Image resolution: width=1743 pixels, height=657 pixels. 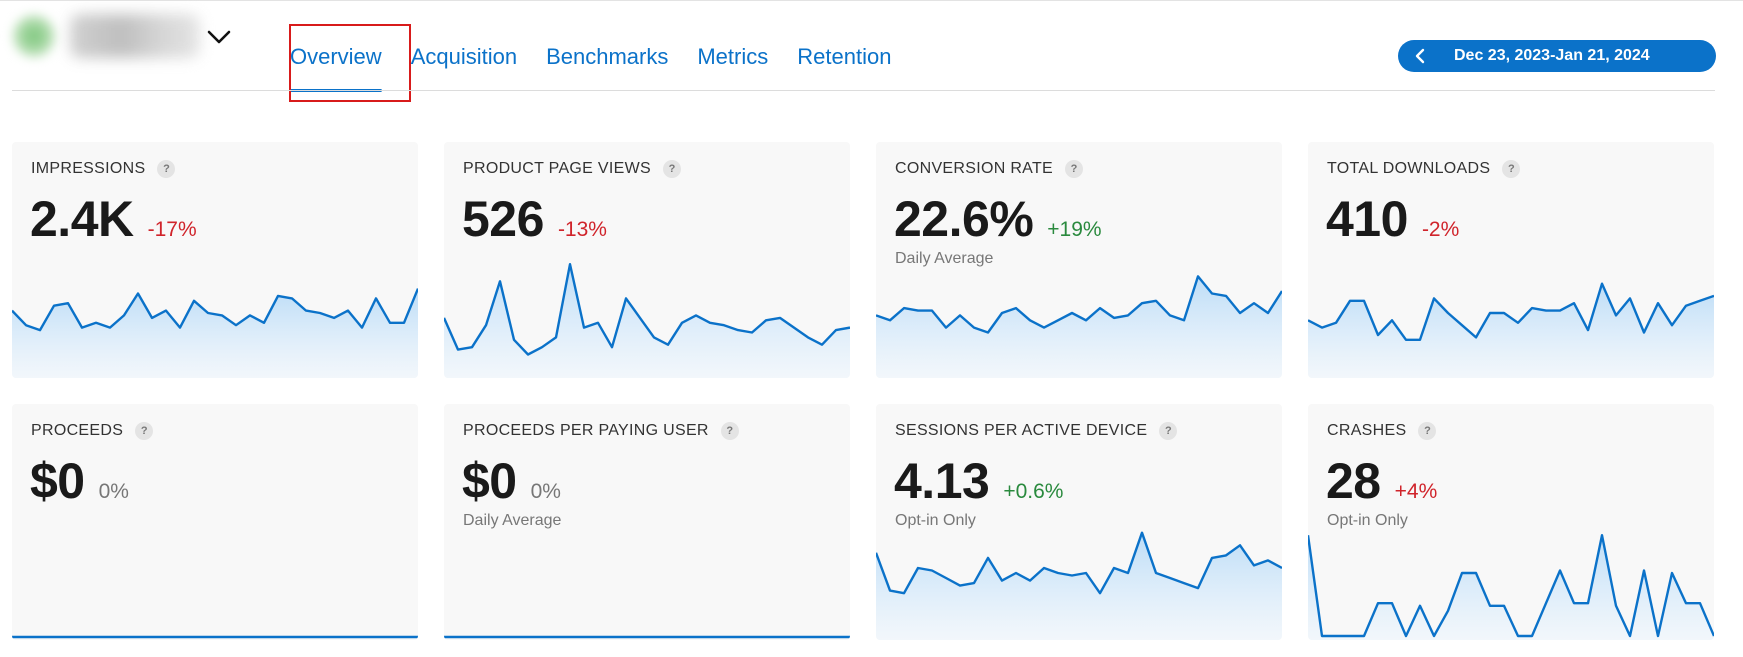 What do you see at coordinates (503, 219) in the screenshot?
I see `metric-value: 526` at bounding box center [503, 219].